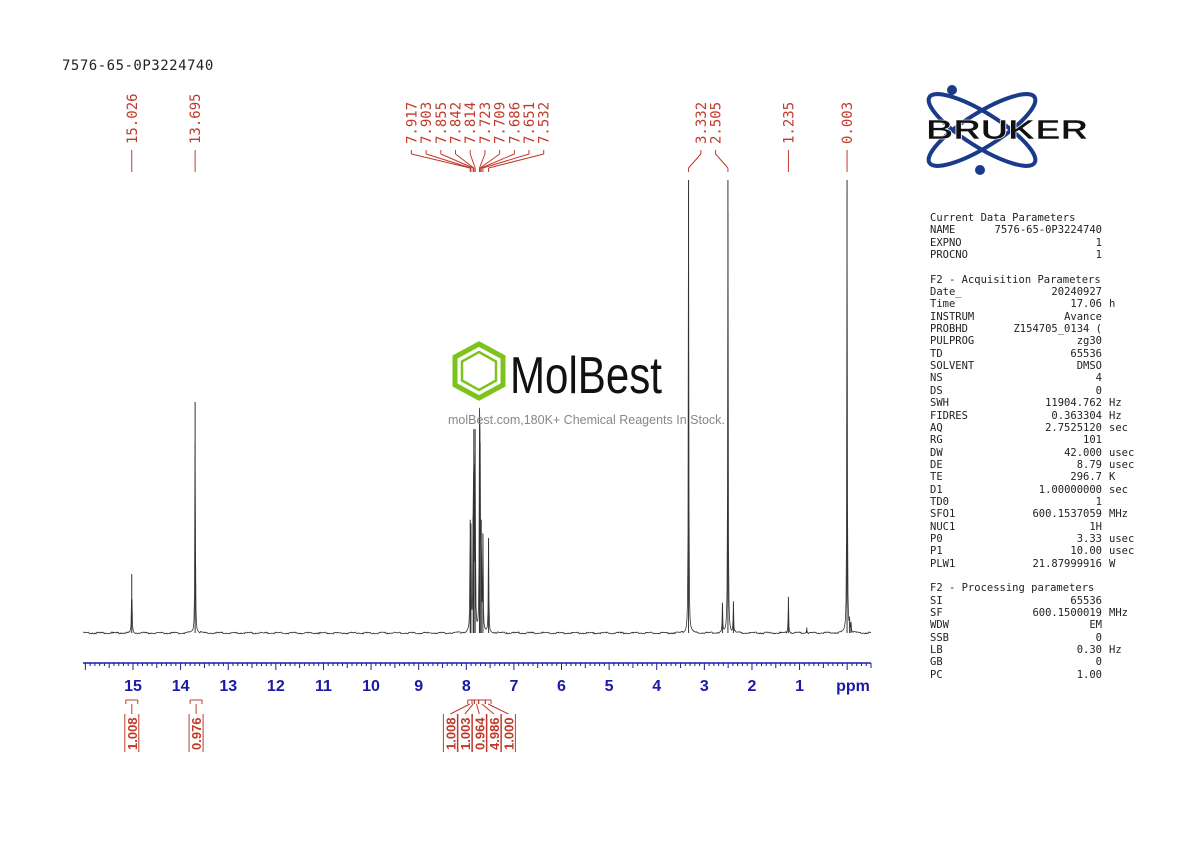  Describe the element at coordinates (1037, 539) in the screenshot. I see `param-row: P0 3.33 usec` at that location.